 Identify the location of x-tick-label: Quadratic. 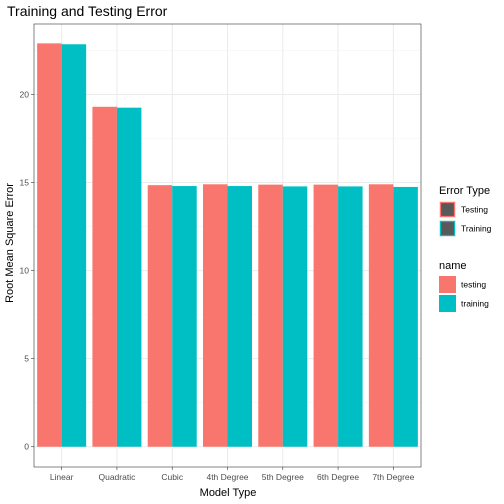
(117, 477).